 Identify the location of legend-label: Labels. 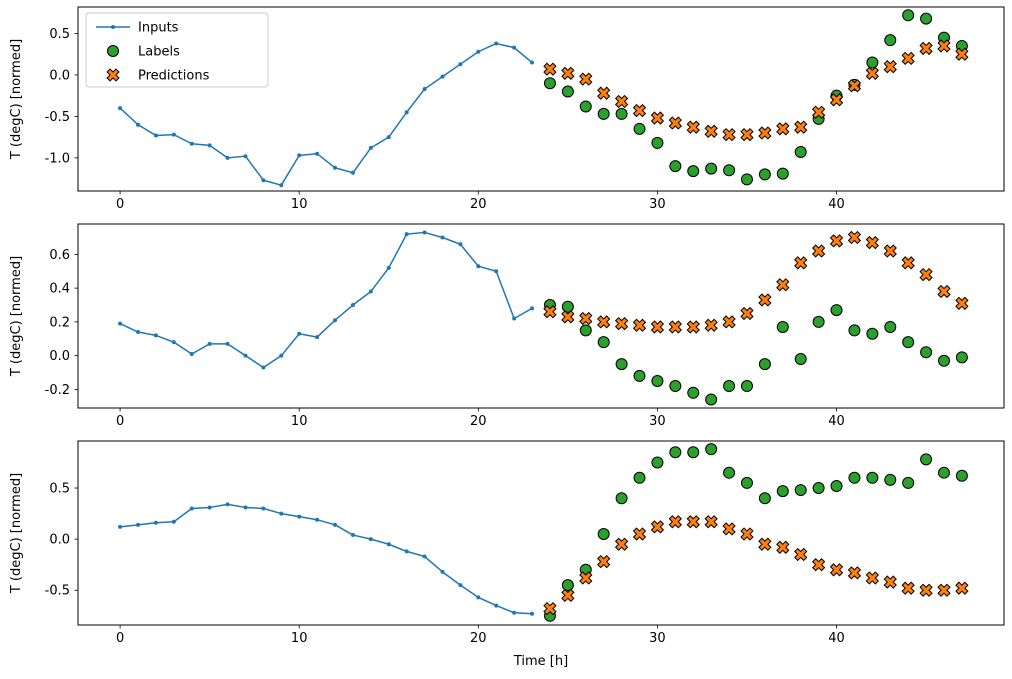
(159, 52).